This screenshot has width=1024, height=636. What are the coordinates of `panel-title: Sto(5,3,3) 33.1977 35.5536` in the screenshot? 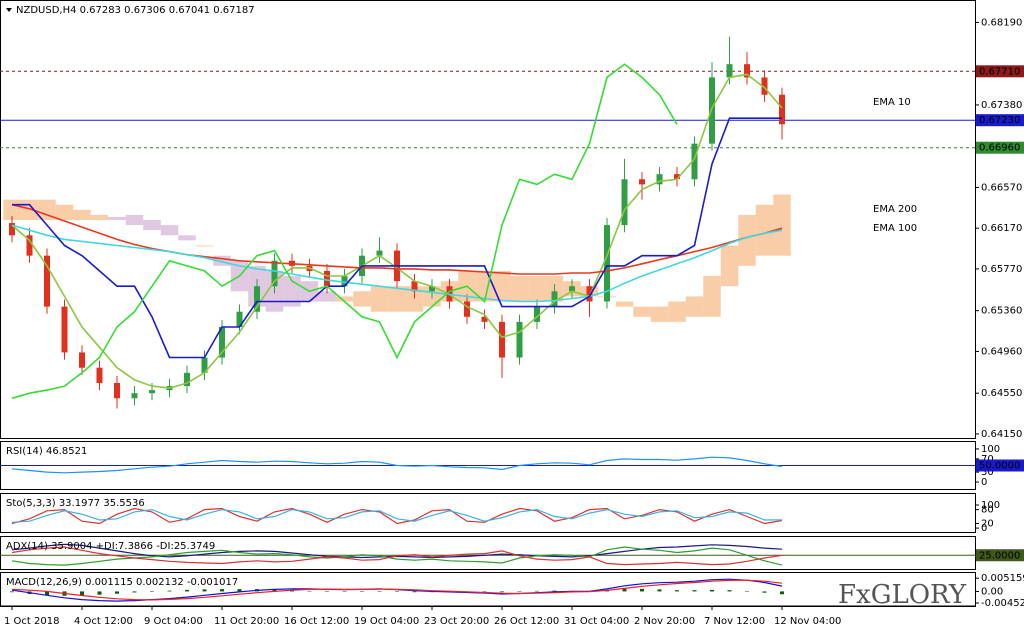 It's located at (75, 503).